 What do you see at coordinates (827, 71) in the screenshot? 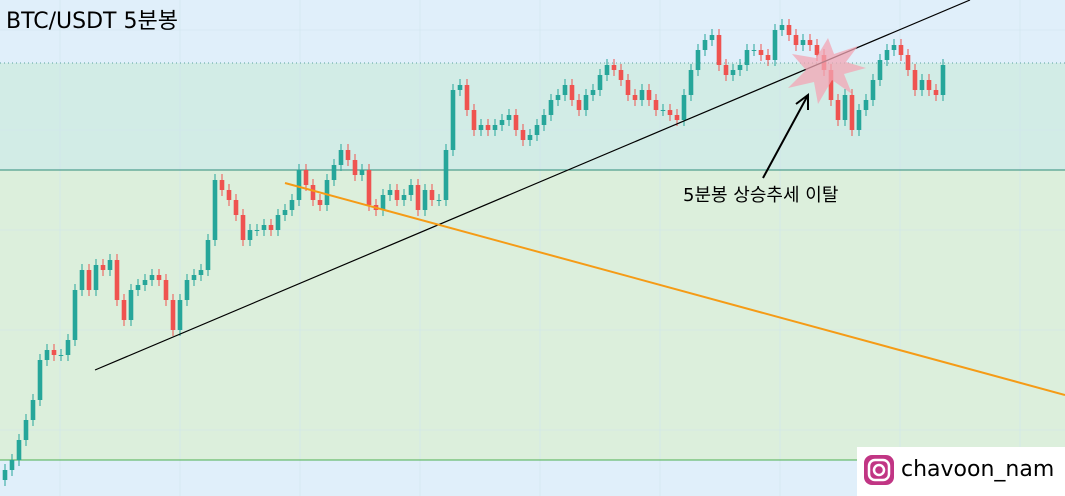
I see `burst` at bounding box center [827, 71].